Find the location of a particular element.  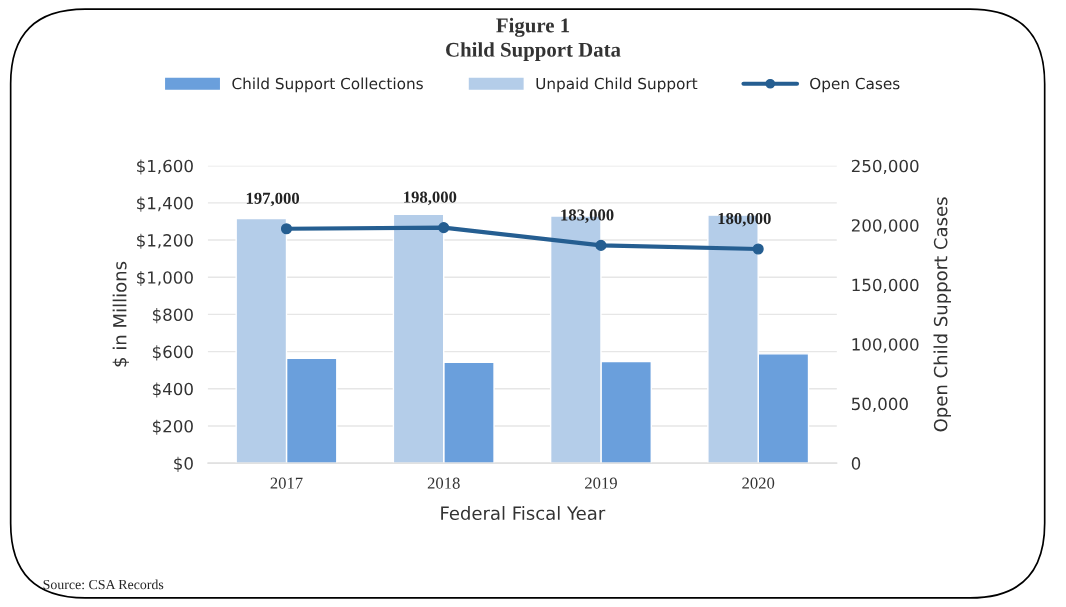

x-tick-label: 2020 is located at coordinates (758, 483).